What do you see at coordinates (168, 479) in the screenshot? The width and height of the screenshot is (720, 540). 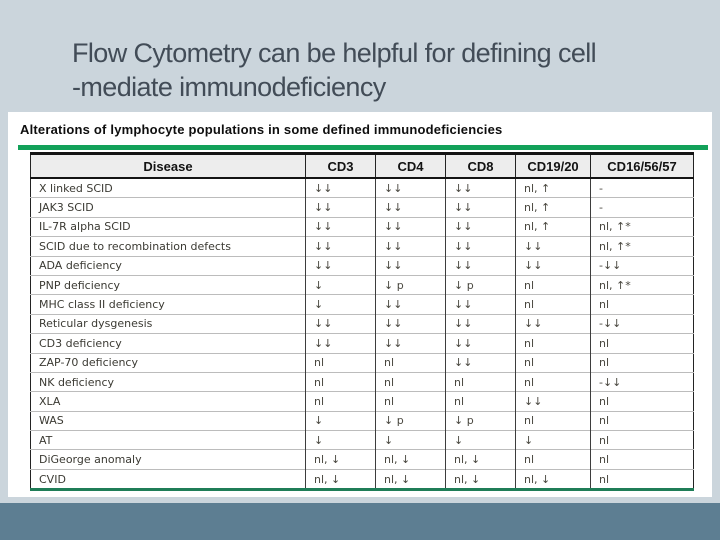 I see `disease-cell: CVID` at bounding box center [168, 479].